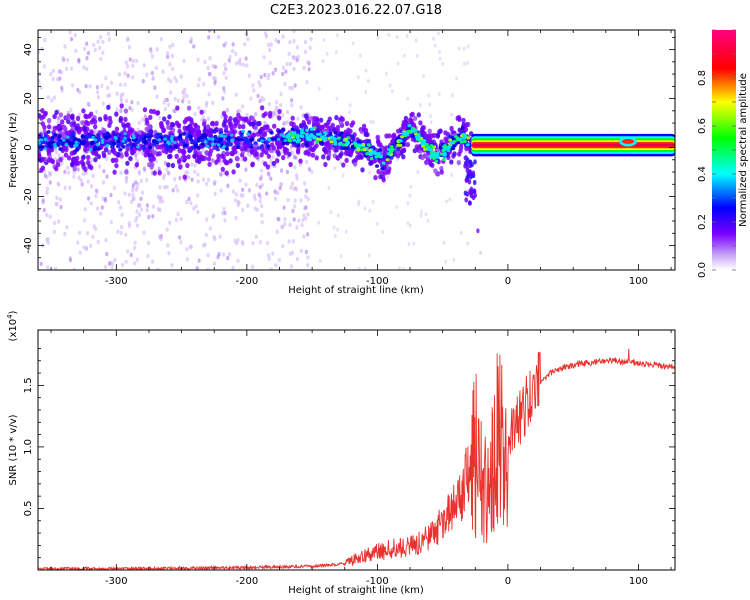 Image resolution: width=750 pixels, height=600 pixels. I want to click on y-tick-label: 0.5, so click(28, 509).